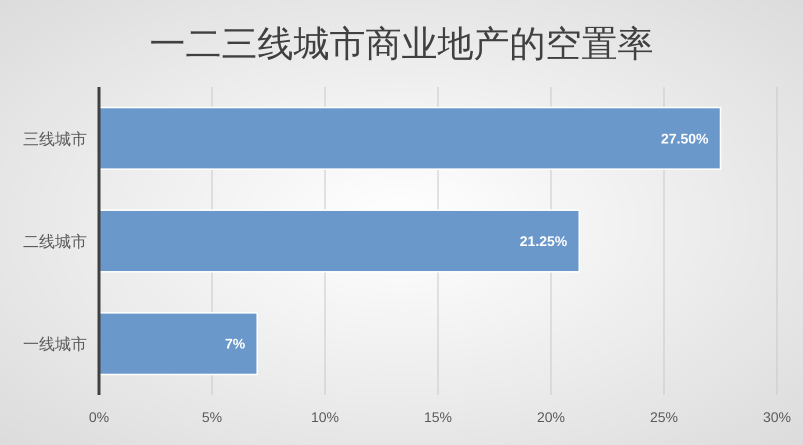 Image resolution: width=803 pixels, height=445 pixels. What do you see at coordinates (55, 139) in the screenshot?
I see `y-tick-label: 三线城市` at bounding box center [55, 139].